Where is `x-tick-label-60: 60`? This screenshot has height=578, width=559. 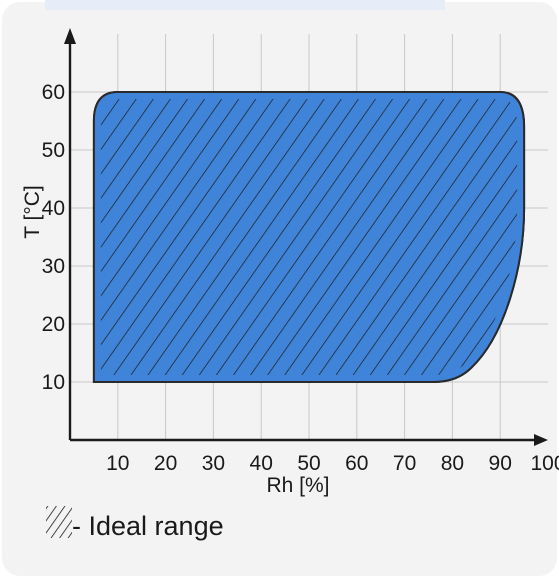 x-tick-label-60: 60 is located at coordinates (356, 463).